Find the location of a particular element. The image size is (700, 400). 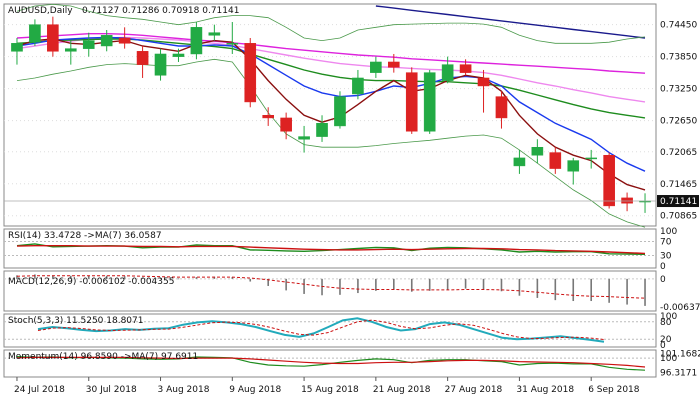

price-tick-label: 0.72065 is located at coordinates (678, 153).